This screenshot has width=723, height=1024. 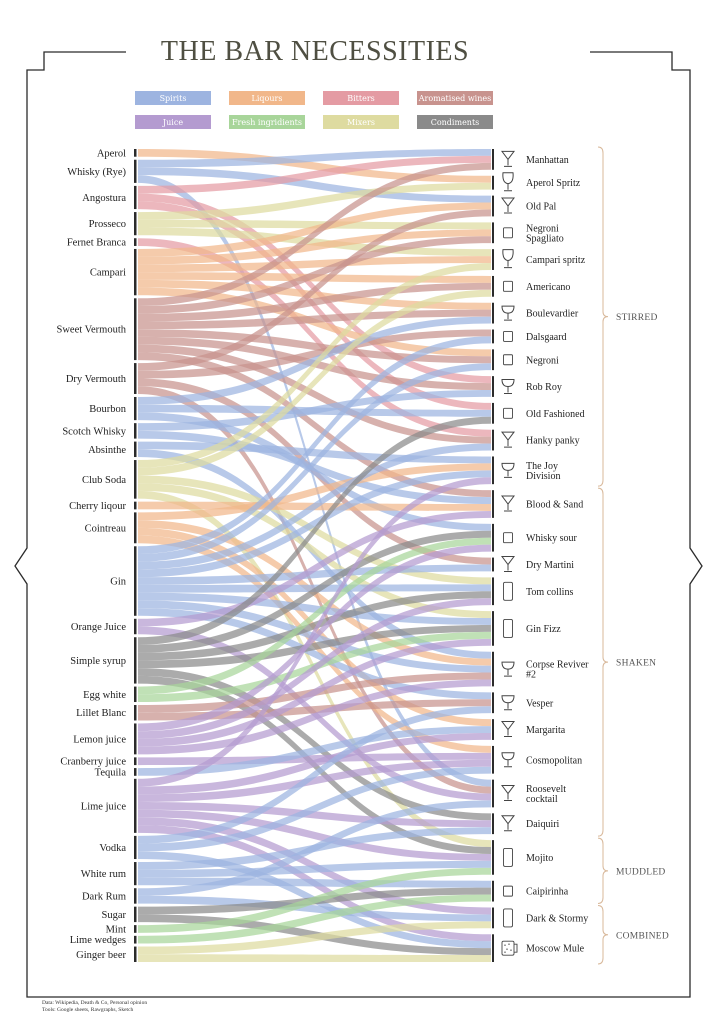 What do you see at coordinates (546, 730) in the screenshot?
I see `cocktail-label-margarita: Margarita` at bounding box center [546, 730].